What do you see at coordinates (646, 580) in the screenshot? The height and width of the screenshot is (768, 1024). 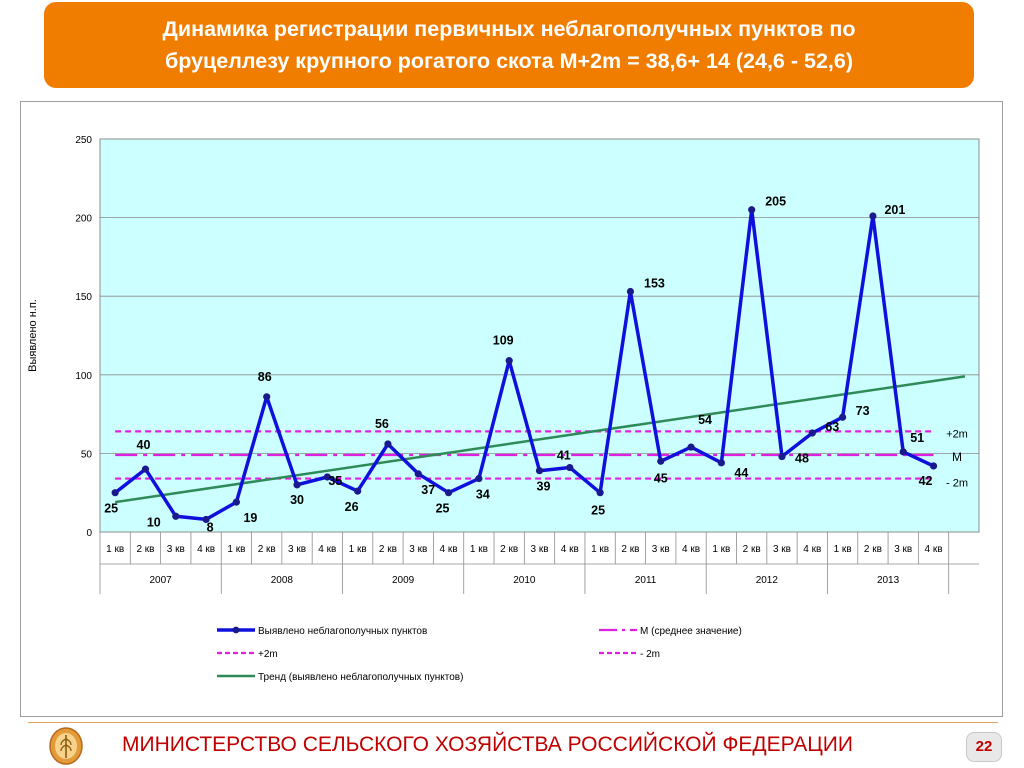 I see `year-label: 2011` at bounding box center [646, 580].